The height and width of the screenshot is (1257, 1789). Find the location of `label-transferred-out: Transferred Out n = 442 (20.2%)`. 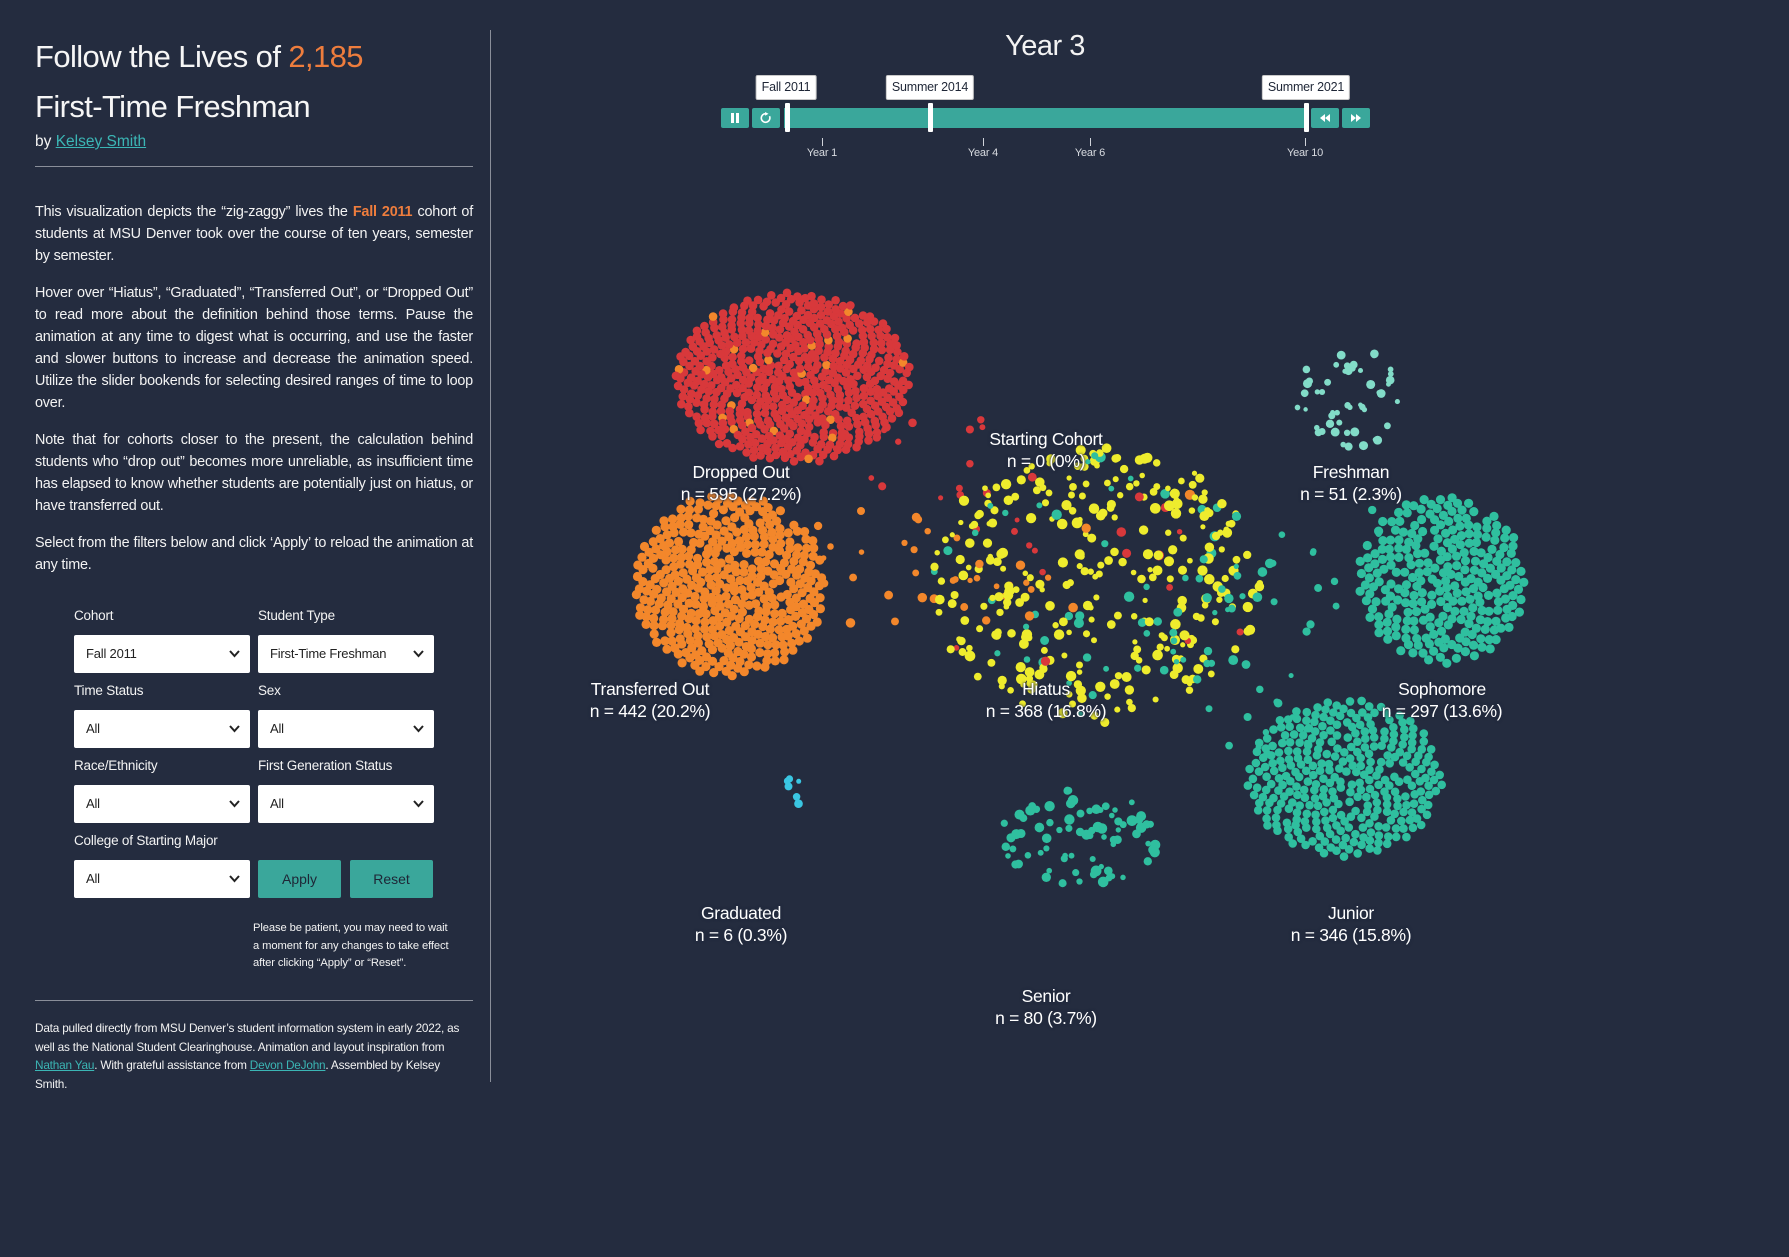

label-transferred-out: Transferred Out n = 442 (20.2%) is located at coordinates (650, 700).